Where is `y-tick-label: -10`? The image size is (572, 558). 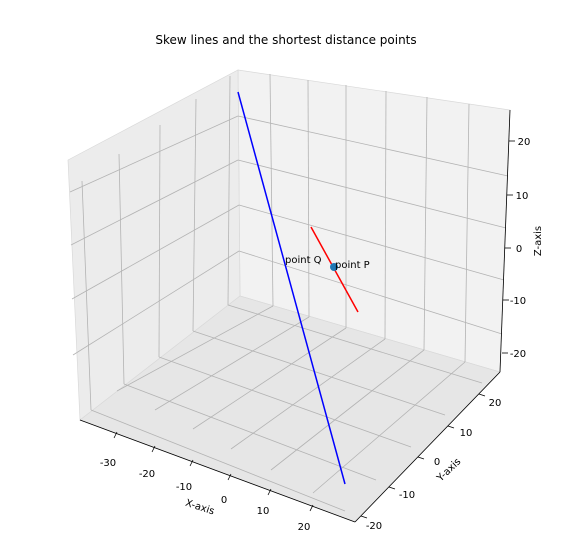 y-tick-label: -10 is located at coordinates (407, 495).